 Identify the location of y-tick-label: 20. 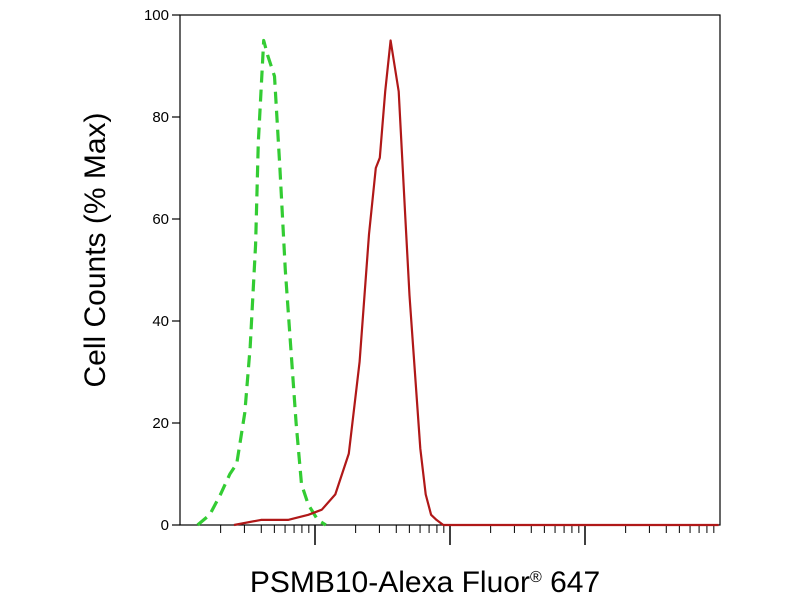
(160, 423).